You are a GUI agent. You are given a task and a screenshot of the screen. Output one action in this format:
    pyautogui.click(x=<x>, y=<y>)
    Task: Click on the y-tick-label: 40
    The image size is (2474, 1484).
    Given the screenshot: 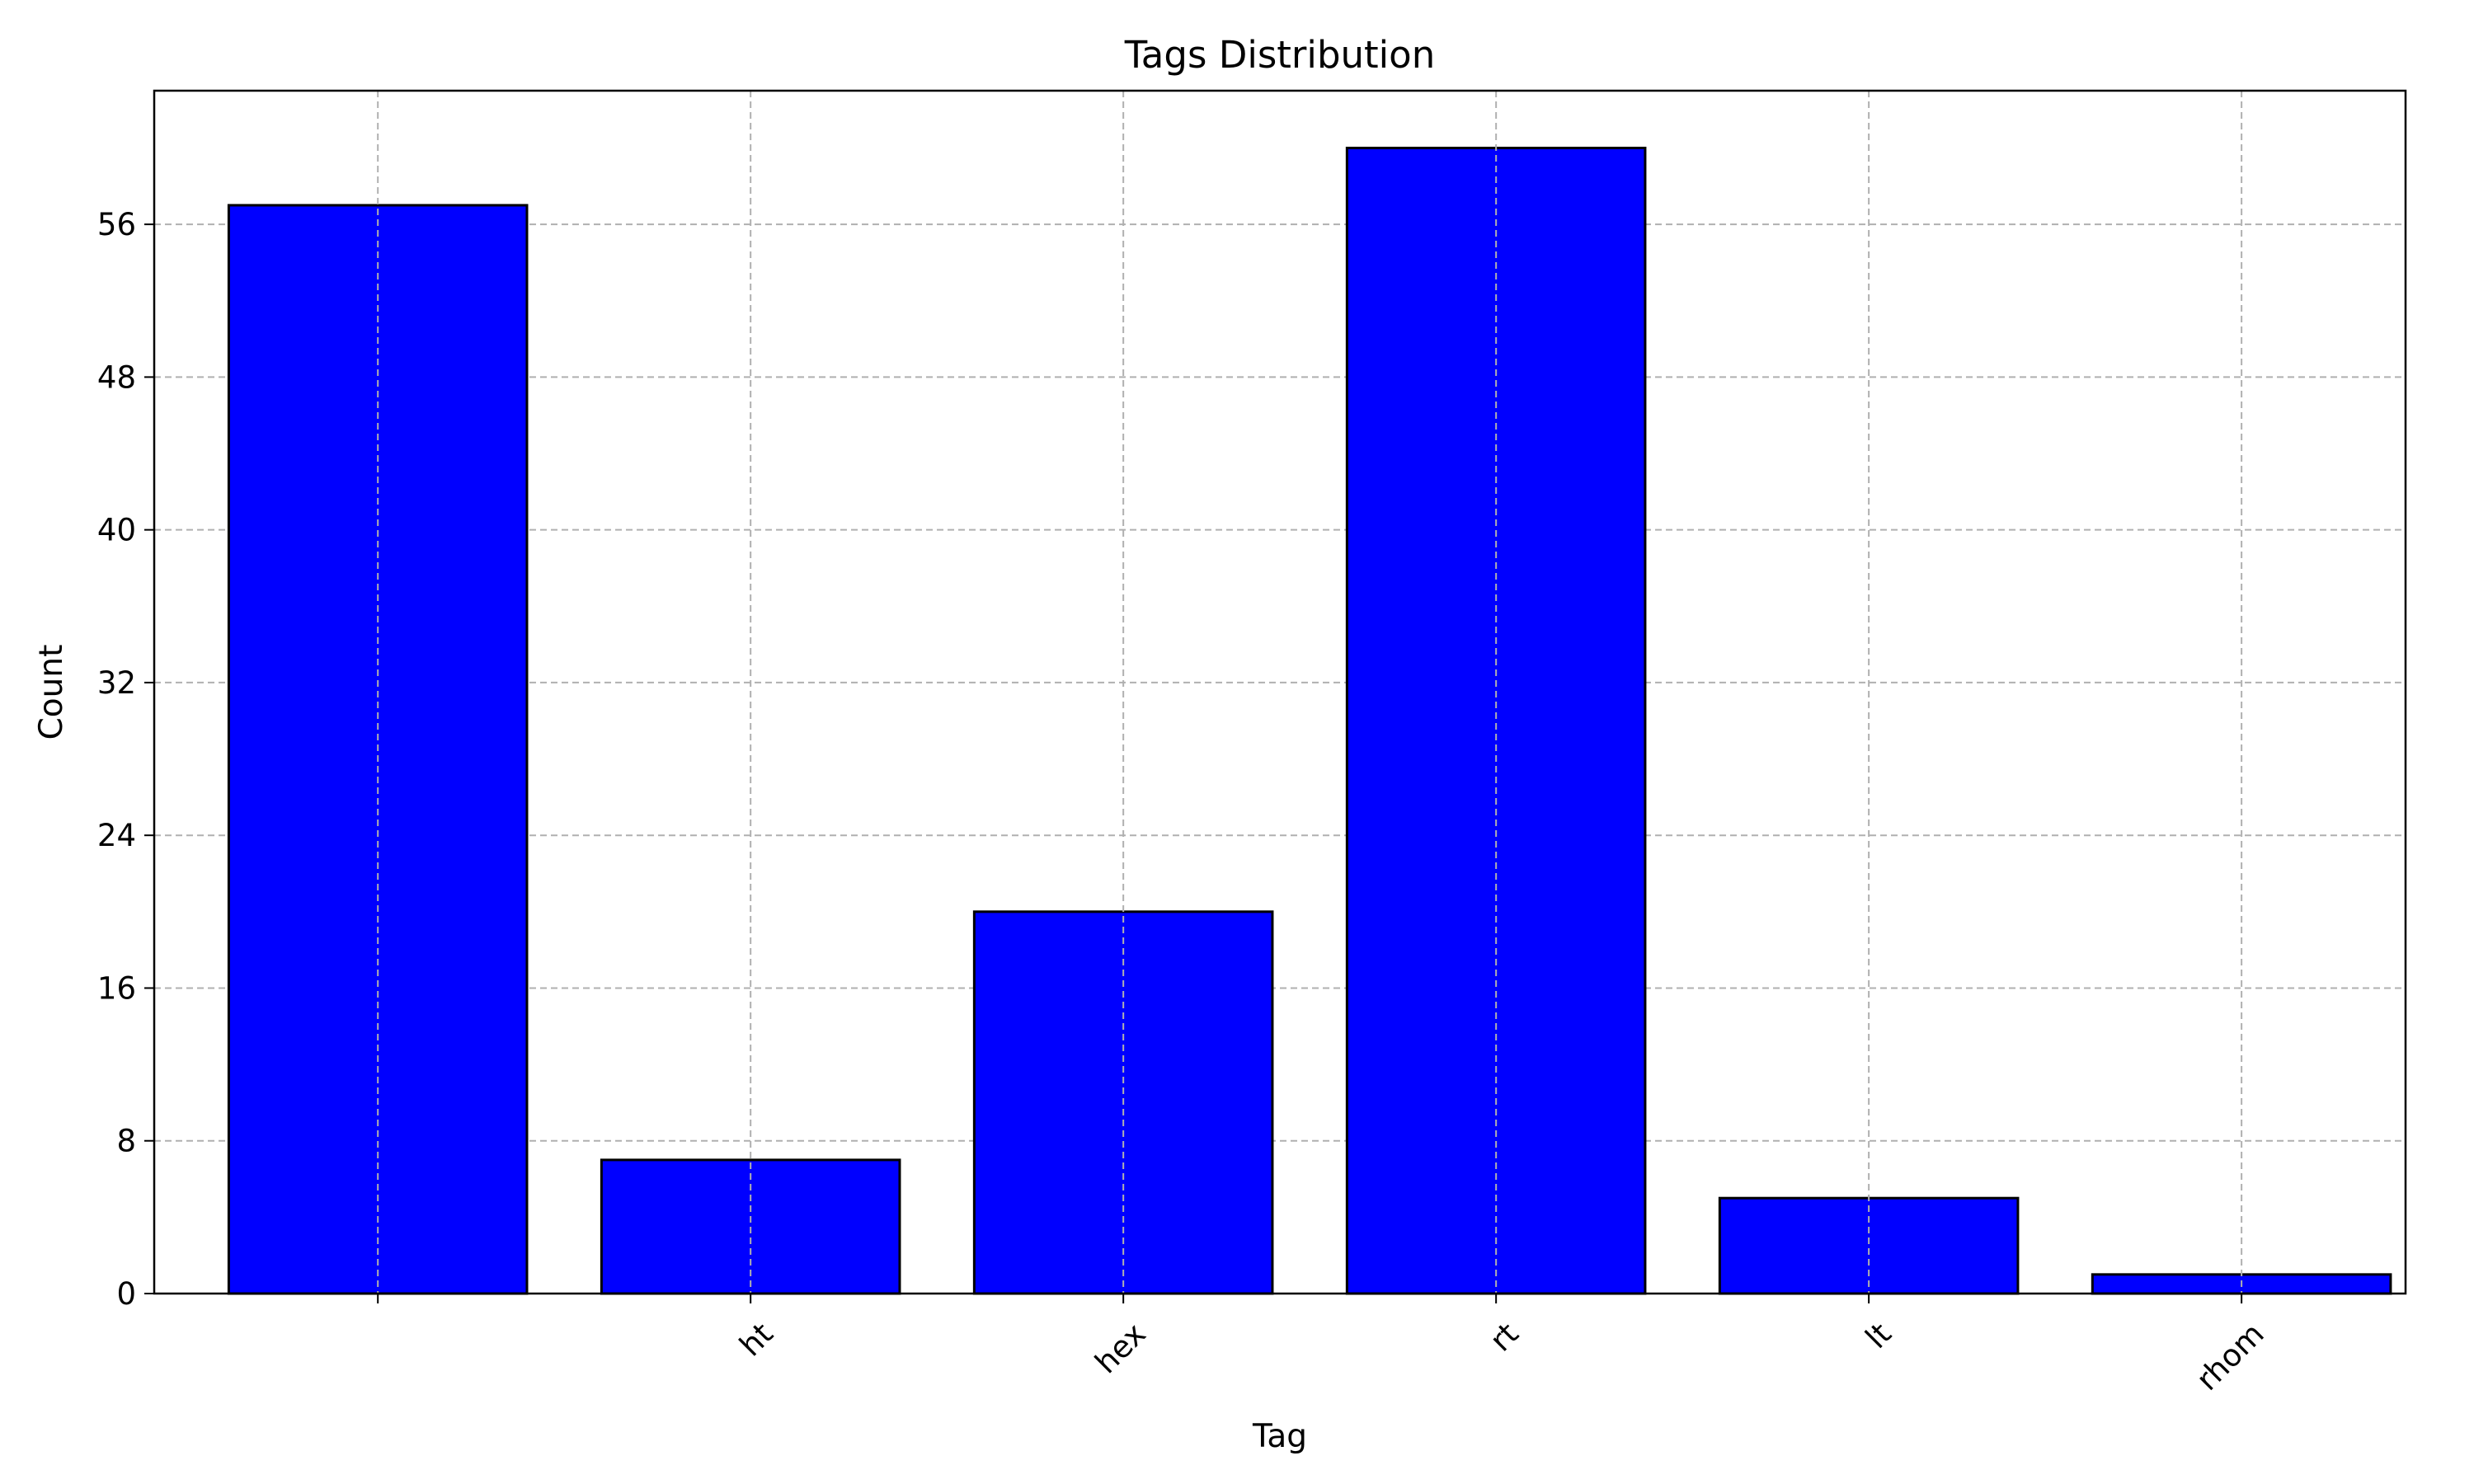 What is the action you would take?
    pyautogui.click(x=116, y=530)
    